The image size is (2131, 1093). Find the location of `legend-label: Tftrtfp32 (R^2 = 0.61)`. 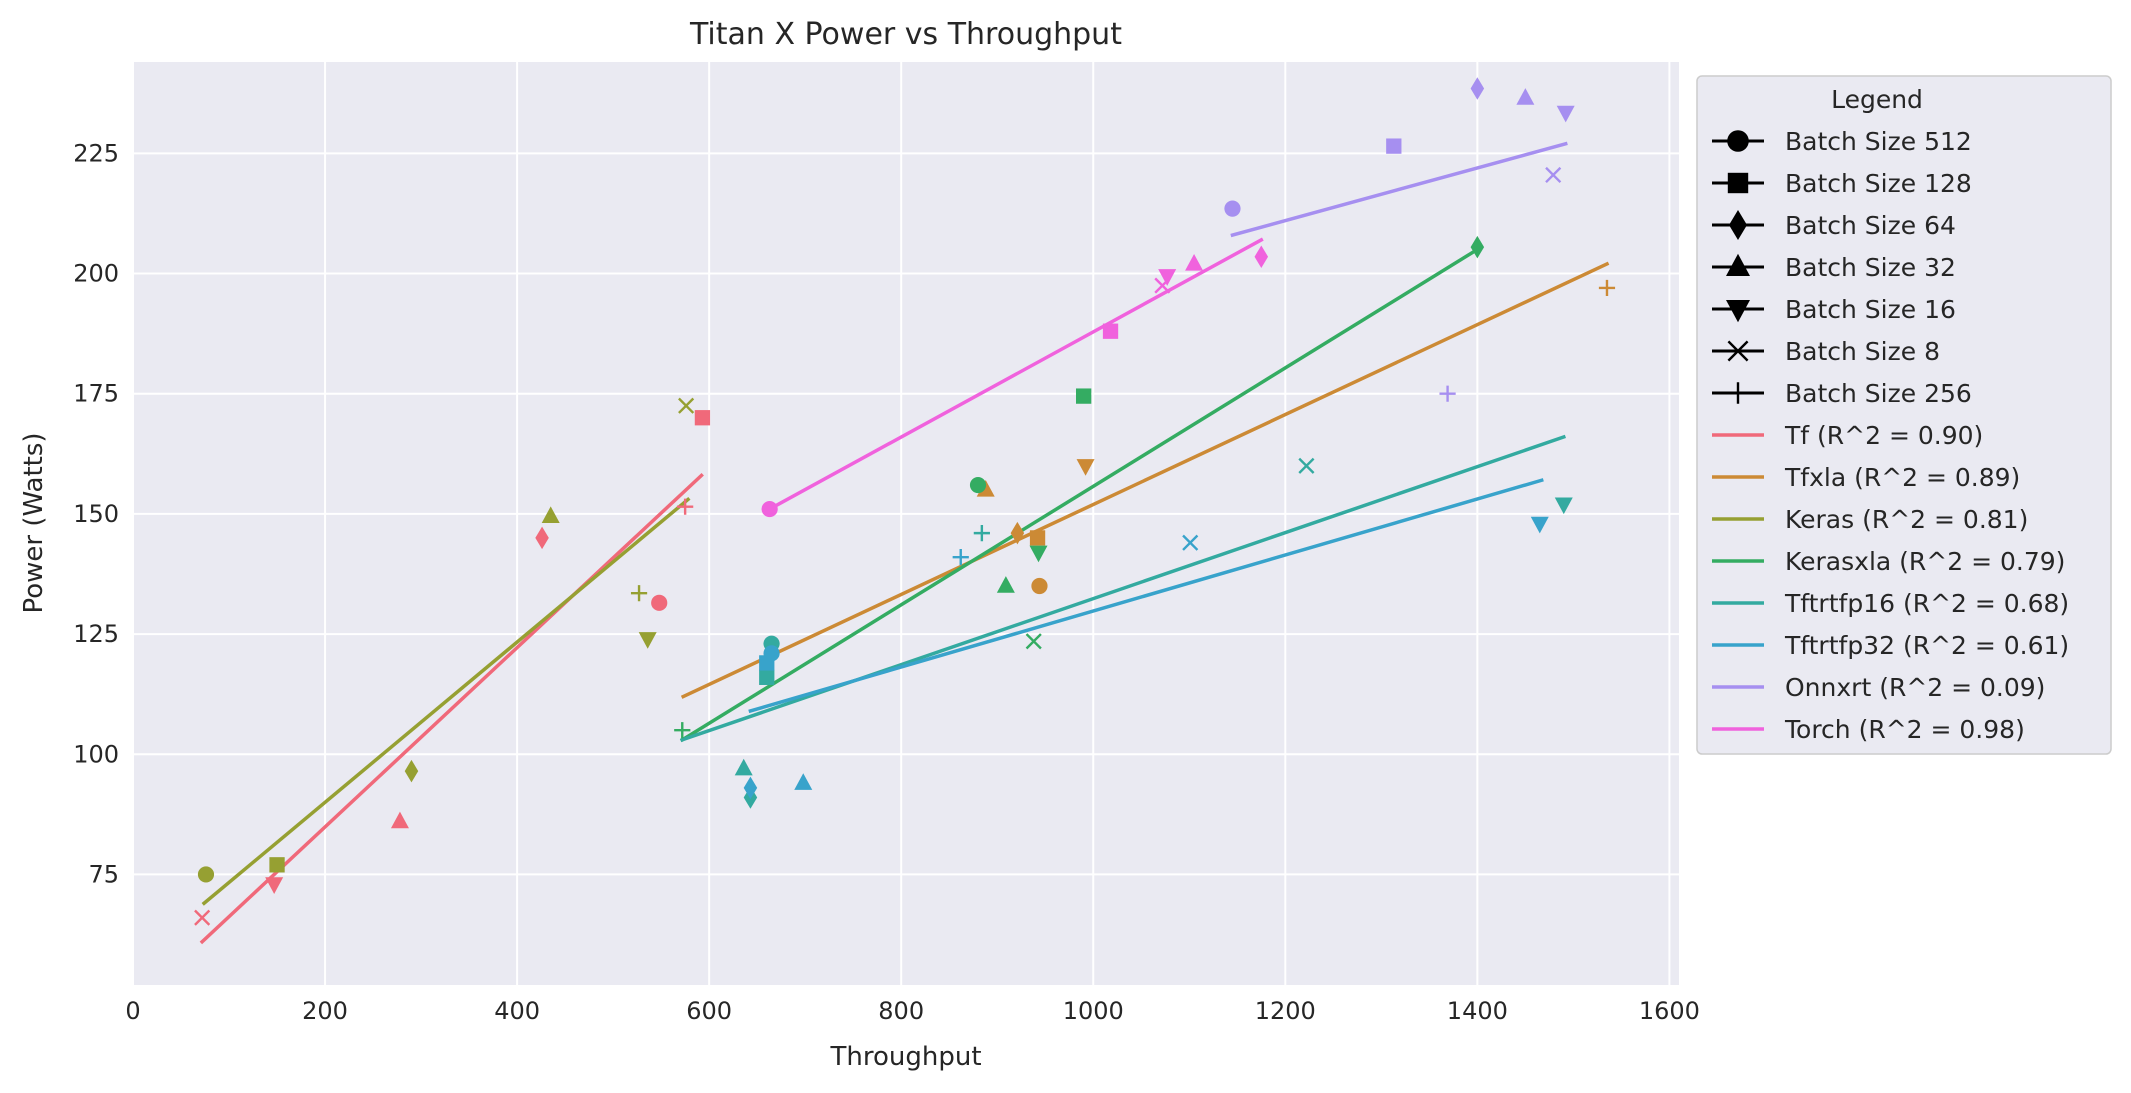

legend-label: Tftrtfp32 (R^2 = 0.61) is located at coordinates (1926, 645).